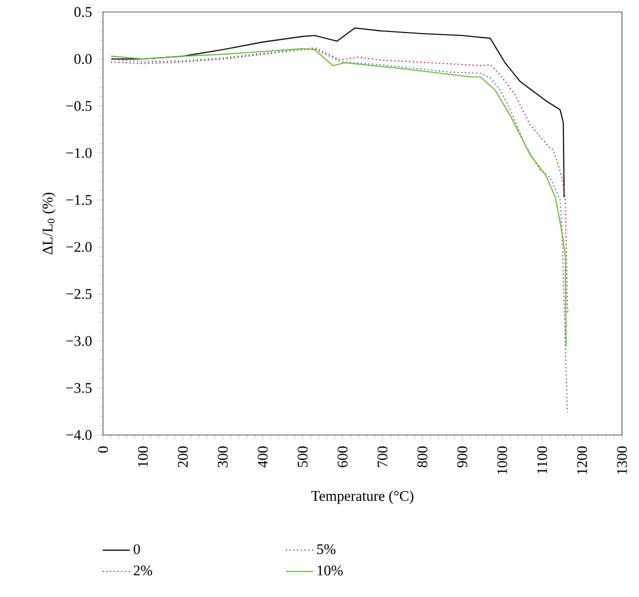 This screenshot has height=597, width=639. What do you see at coordinates (622, 460) in the screenshot?
I see `x-tick-label: 1300` at bounding box center [622, 460].